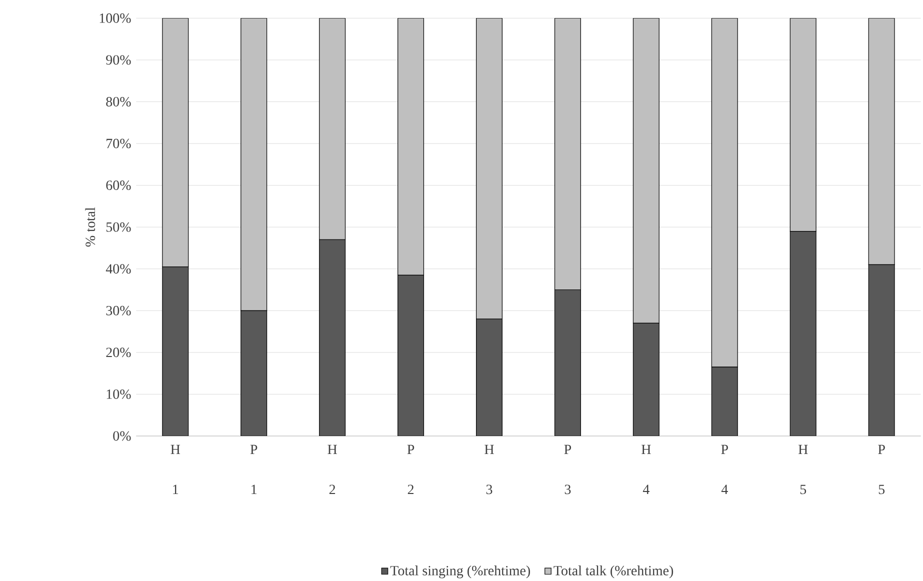 The image size is (923, 581). I want to click on category-label: P 2, so click(410, 469).